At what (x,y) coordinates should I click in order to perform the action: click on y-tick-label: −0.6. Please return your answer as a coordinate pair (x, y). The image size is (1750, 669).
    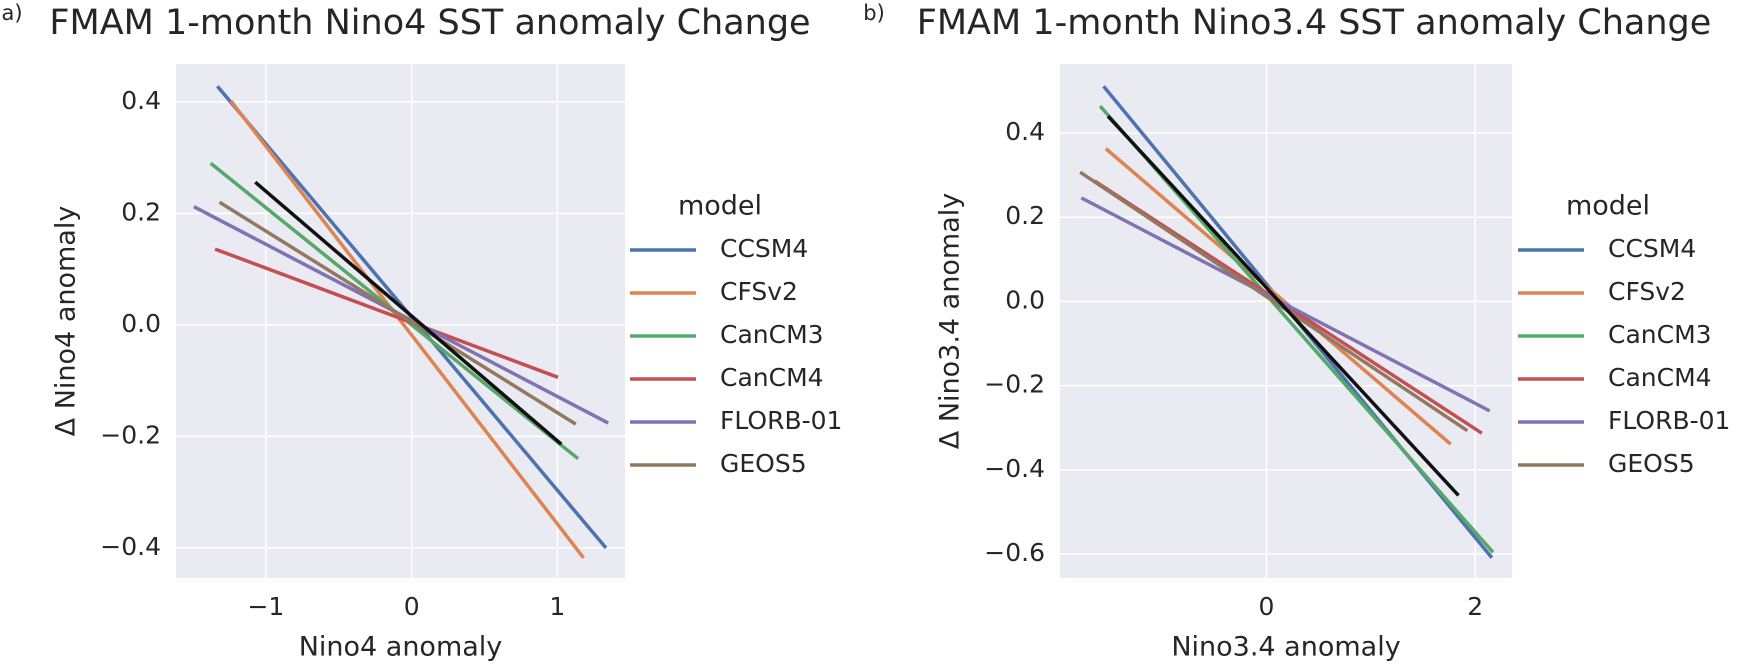
    Looking at the image, I should click on (1014, 552).